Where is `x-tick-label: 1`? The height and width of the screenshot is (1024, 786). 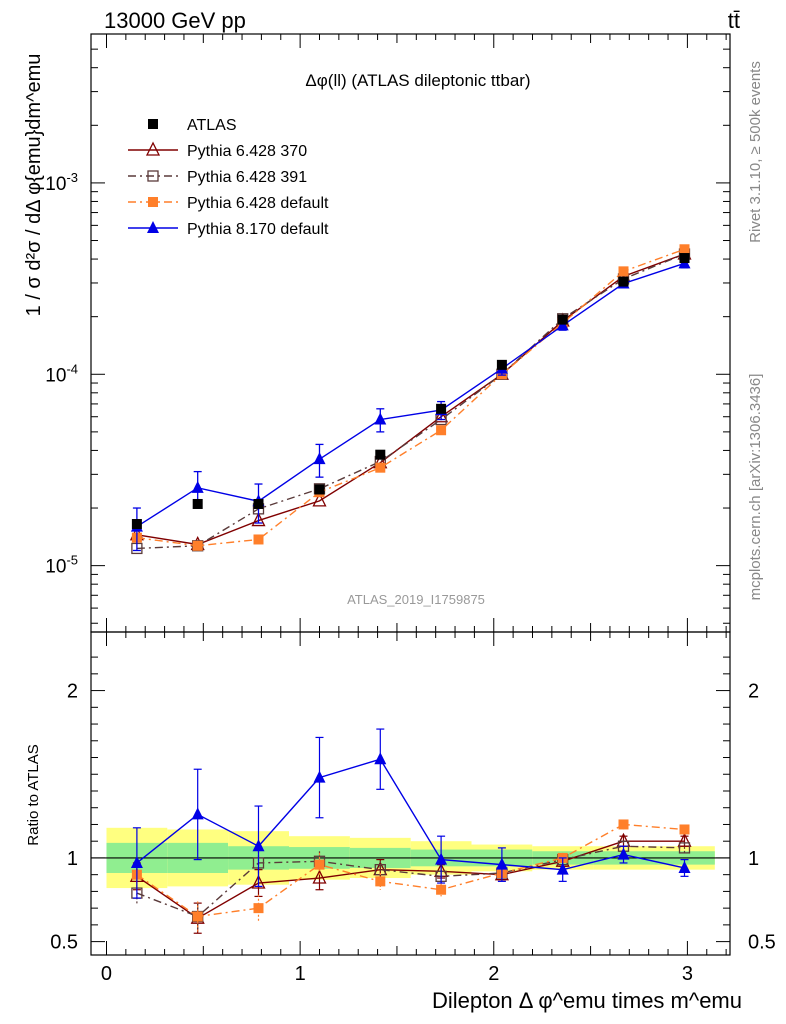
x-tick-label: 1 is located at coordinates (300, 974).